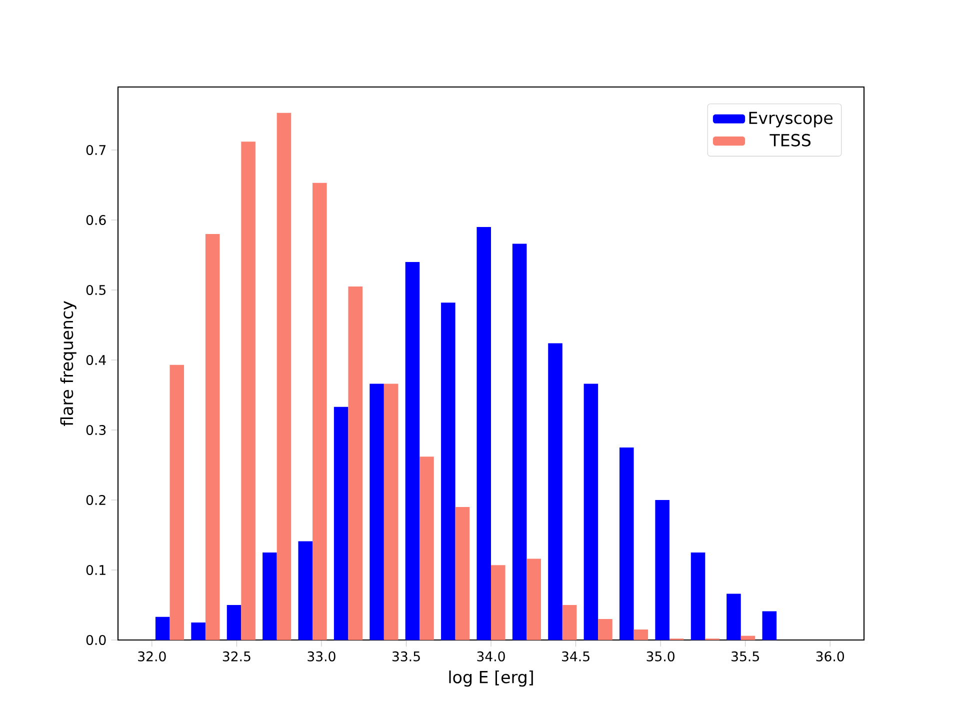 The image size is (960, 720). I want to click on x-tick-label: 34.0, so click(491, 656).